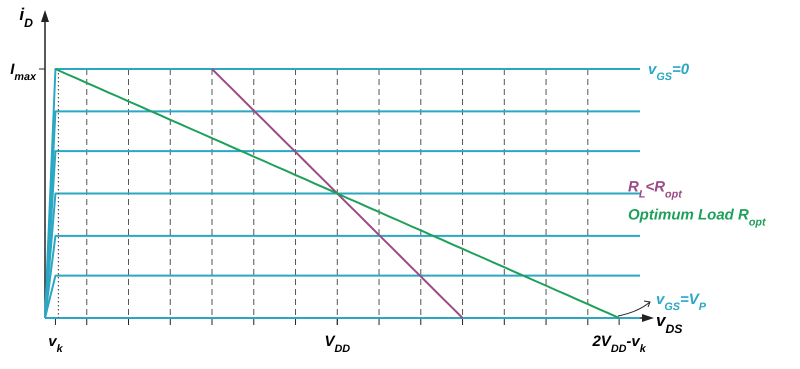 This screenshot has width=800, height=369. What do you see at coordinates (670, 323) in the screenshot?
I see `x-axis-title: v$_{DS}$` at bounding box center [670, 323].